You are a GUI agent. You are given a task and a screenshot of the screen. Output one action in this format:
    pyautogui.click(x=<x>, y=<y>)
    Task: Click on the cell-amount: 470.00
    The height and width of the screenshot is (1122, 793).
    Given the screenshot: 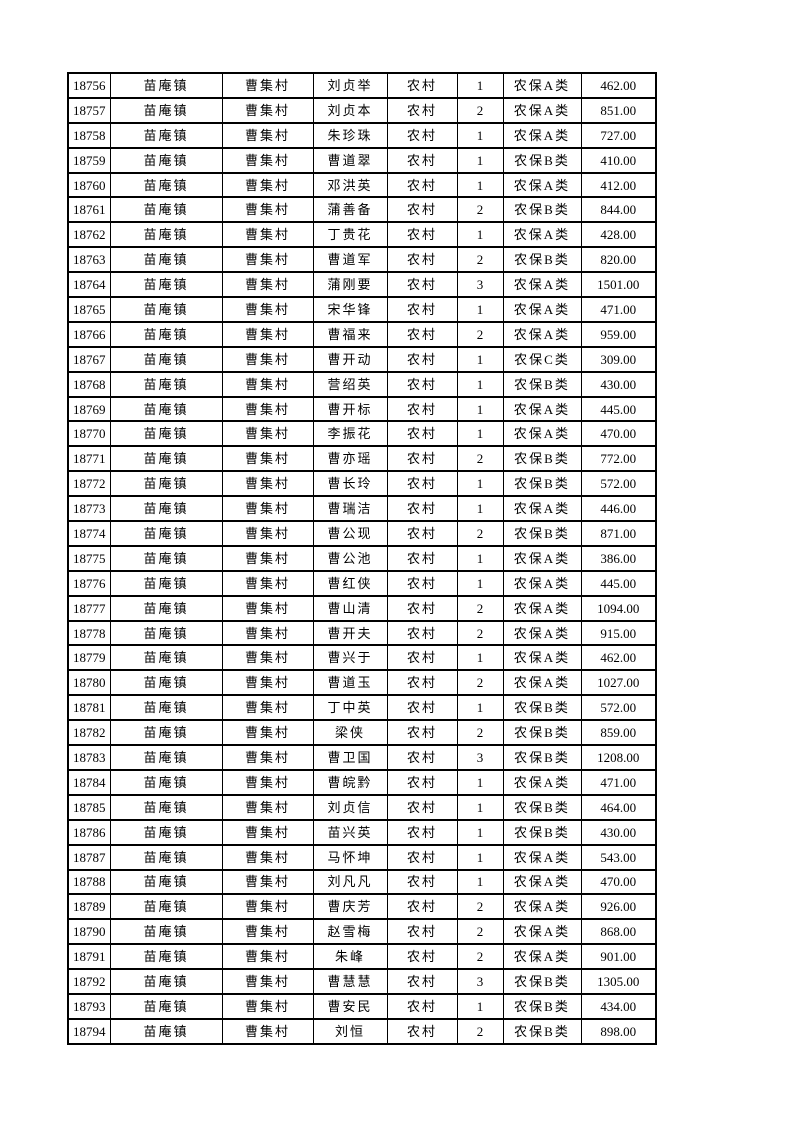 What is the action you would take?
    pyautogui.click(x=618, y=434)
    